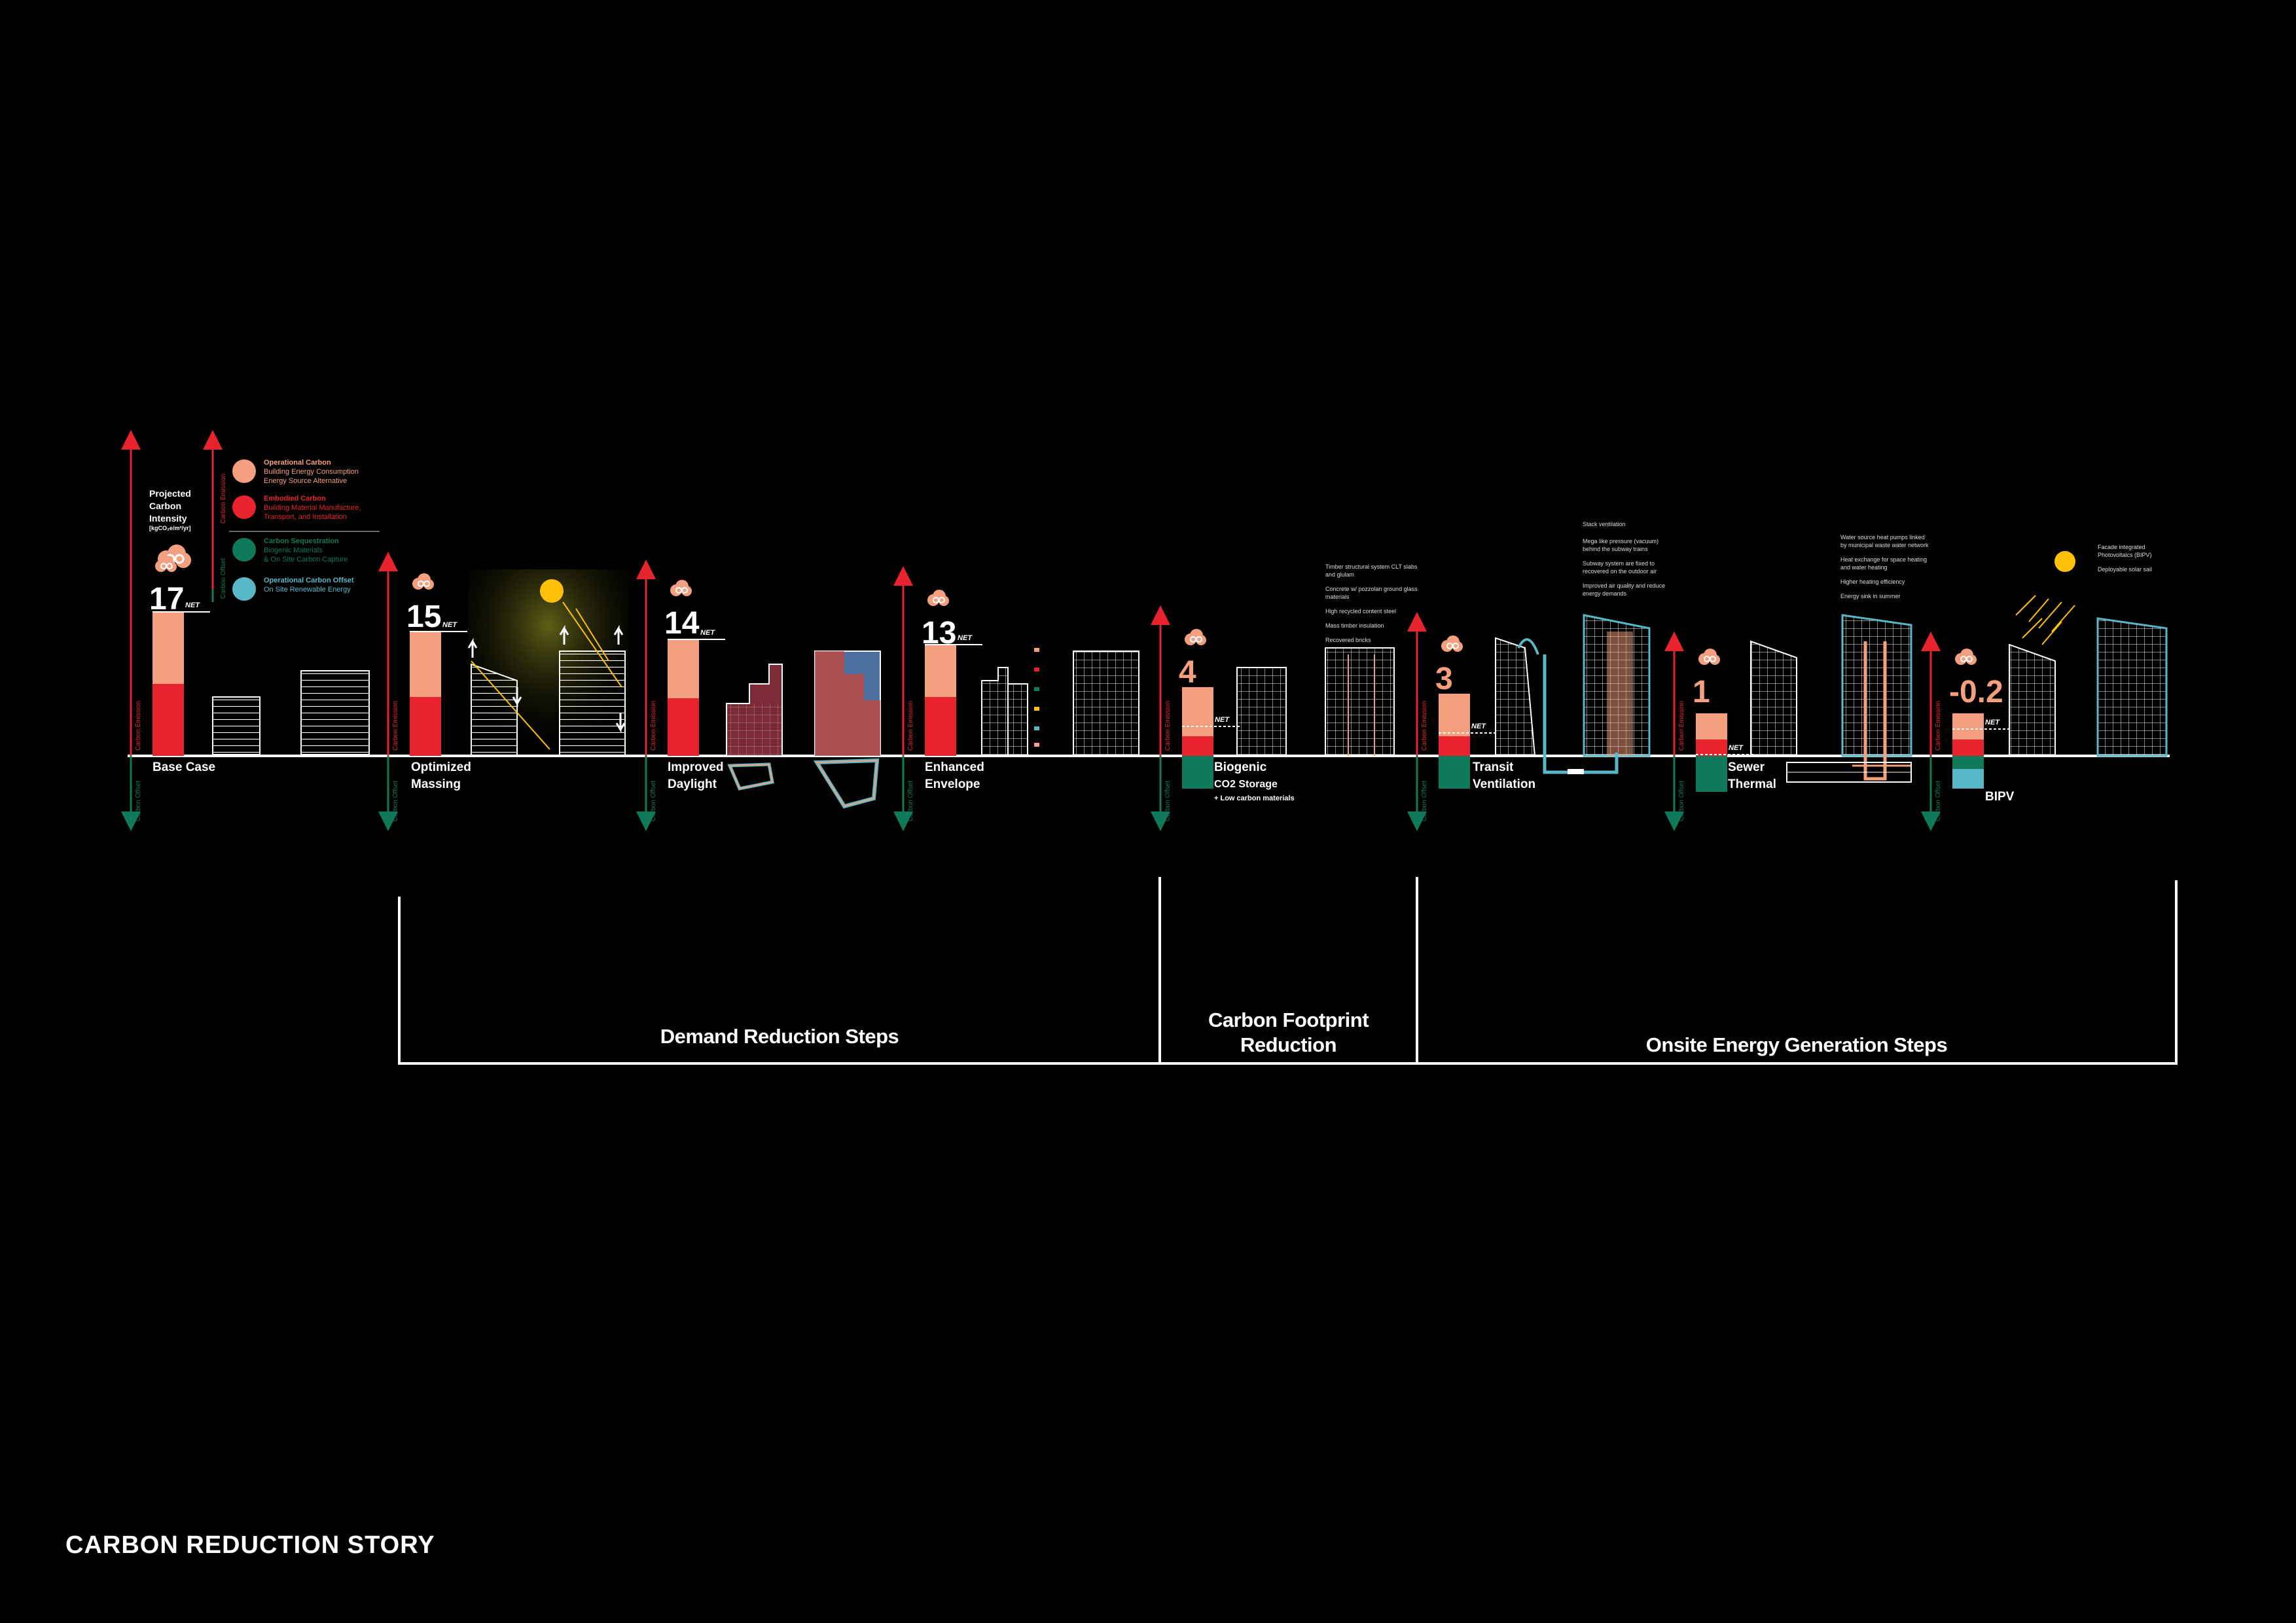 This screenshot has width=2296, height=1623. What do you see at coordinates (1752, 776) in the screenshot?
I see `step-label: Sewer Thermal` at bounding box center [1752, 776].